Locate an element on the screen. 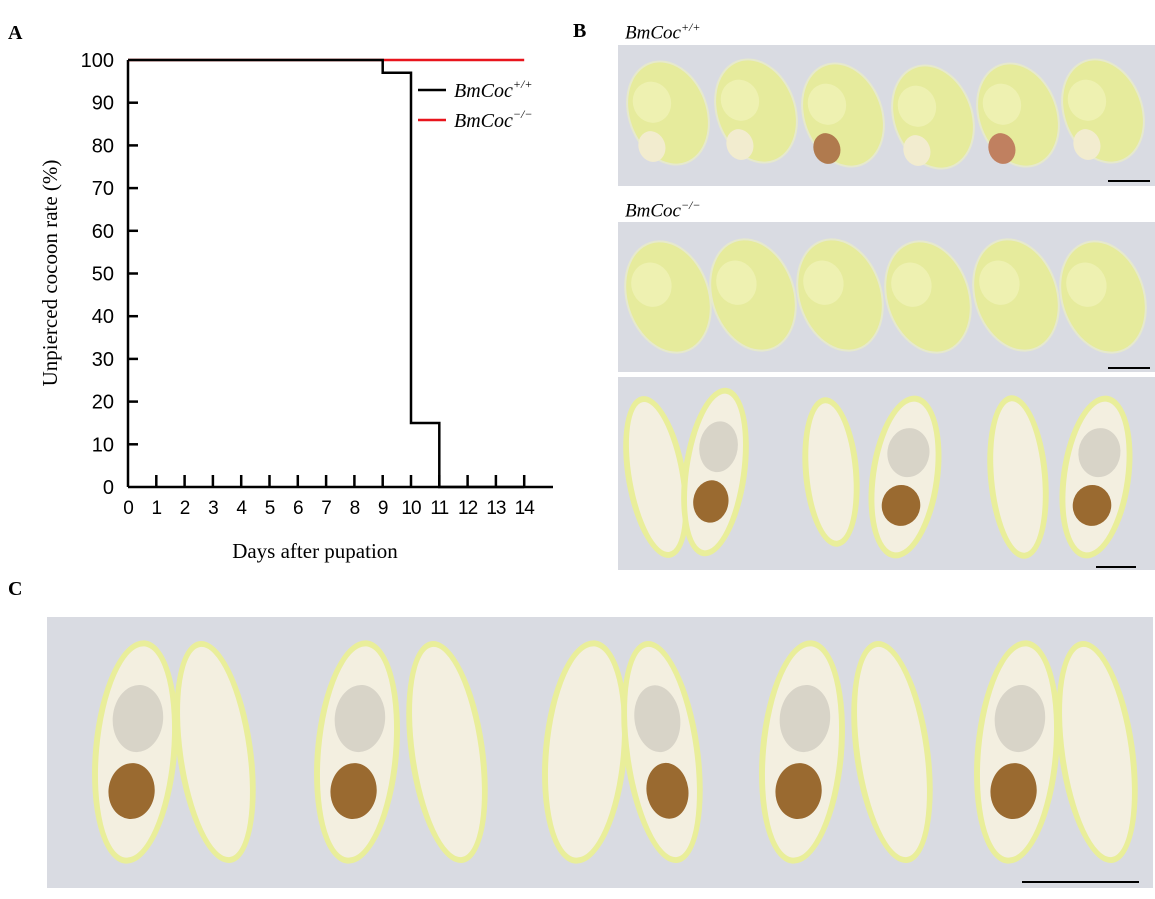  panel-label-a: A is located at coordinates (15, 33).